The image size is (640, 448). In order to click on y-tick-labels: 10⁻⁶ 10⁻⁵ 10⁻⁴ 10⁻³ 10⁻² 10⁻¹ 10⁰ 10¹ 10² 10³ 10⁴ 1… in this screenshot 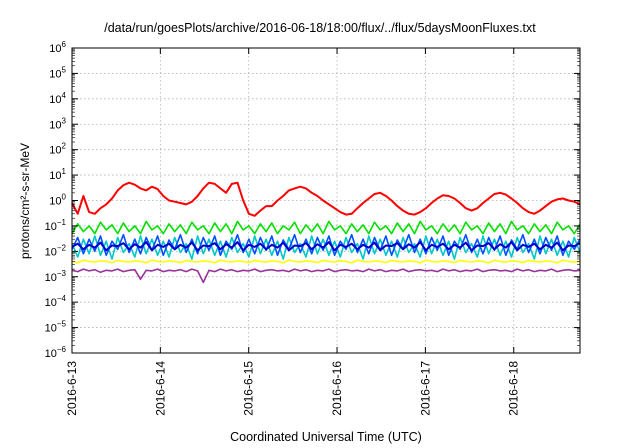, I will do `click(56, 200)`.